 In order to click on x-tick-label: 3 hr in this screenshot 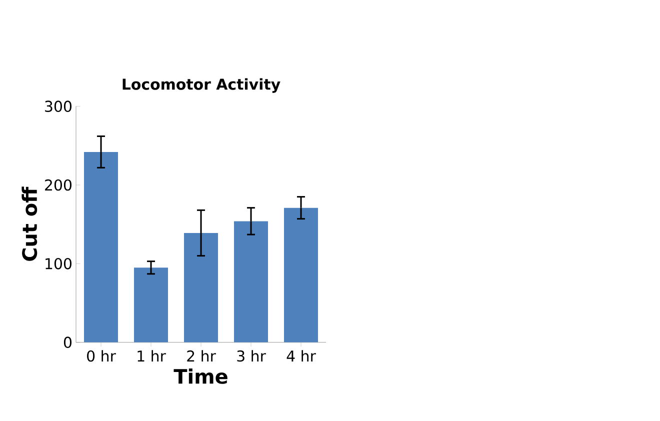, I will do `click(251, 356)`.